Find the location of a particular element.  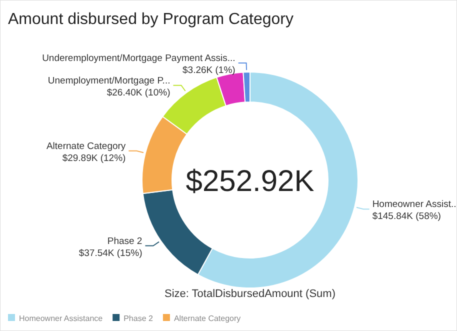

legend-label: Alternate Category is located at coordinates (207, 318).